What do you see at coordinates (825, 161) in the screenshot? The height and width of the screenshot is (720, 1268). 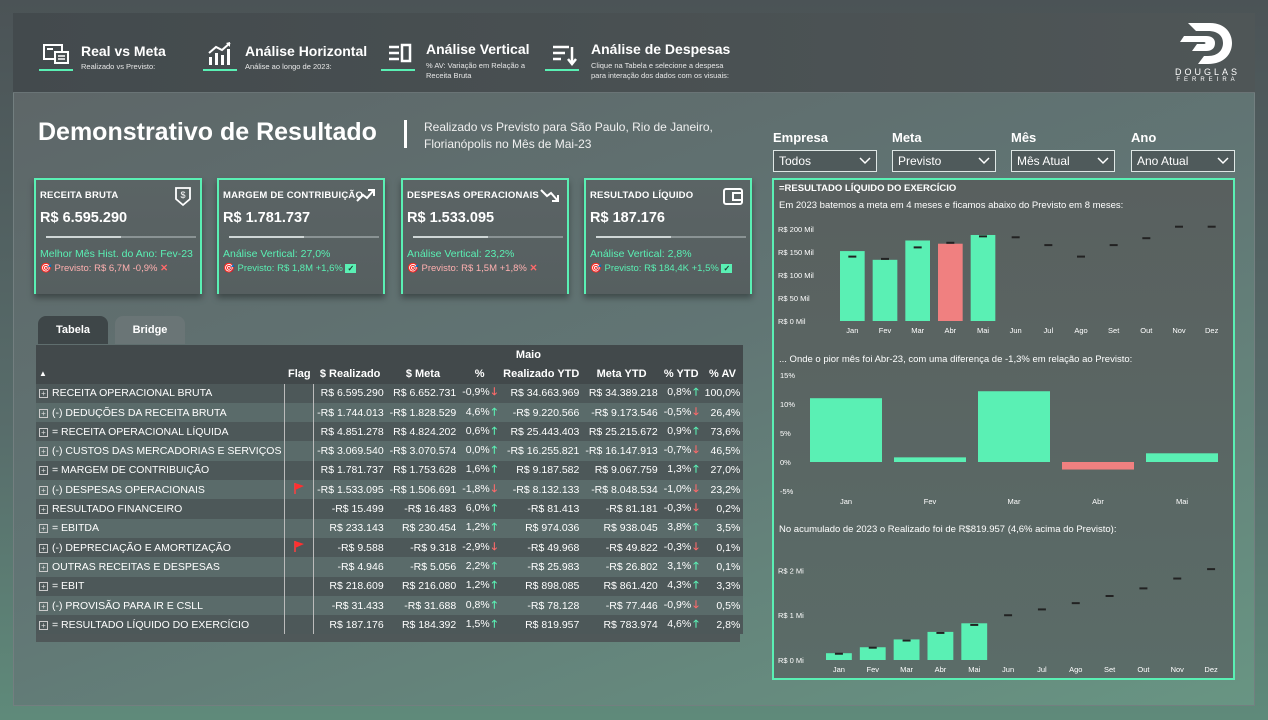 I see `filter-empresa-select: Todos` at bounding box center [825, 161].